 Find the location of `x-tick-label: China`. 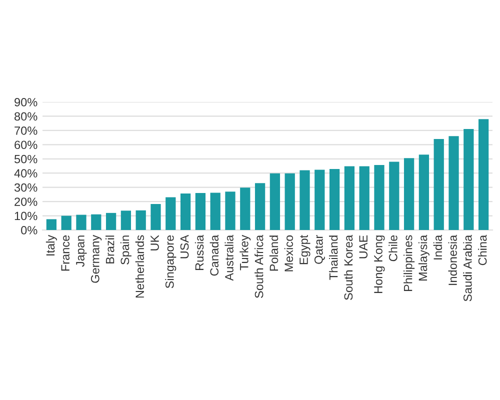

x-tick-label: China is located at coordinates (482, 250).